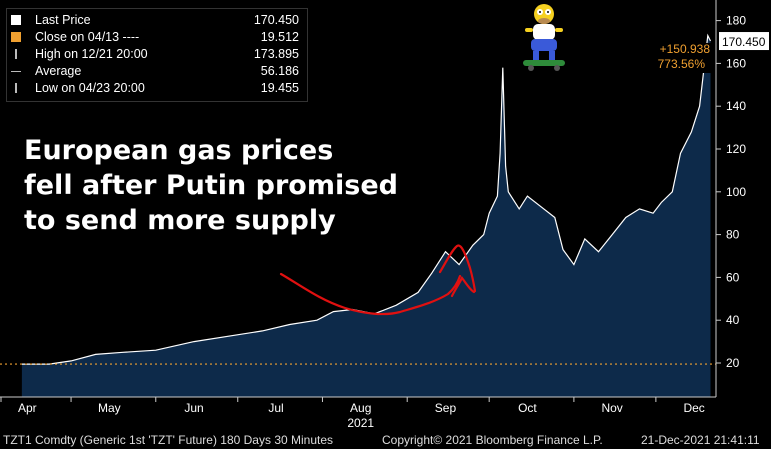 The image size is (771, 449). I want to click on x-tick-label: Jul, so click(275, 408).